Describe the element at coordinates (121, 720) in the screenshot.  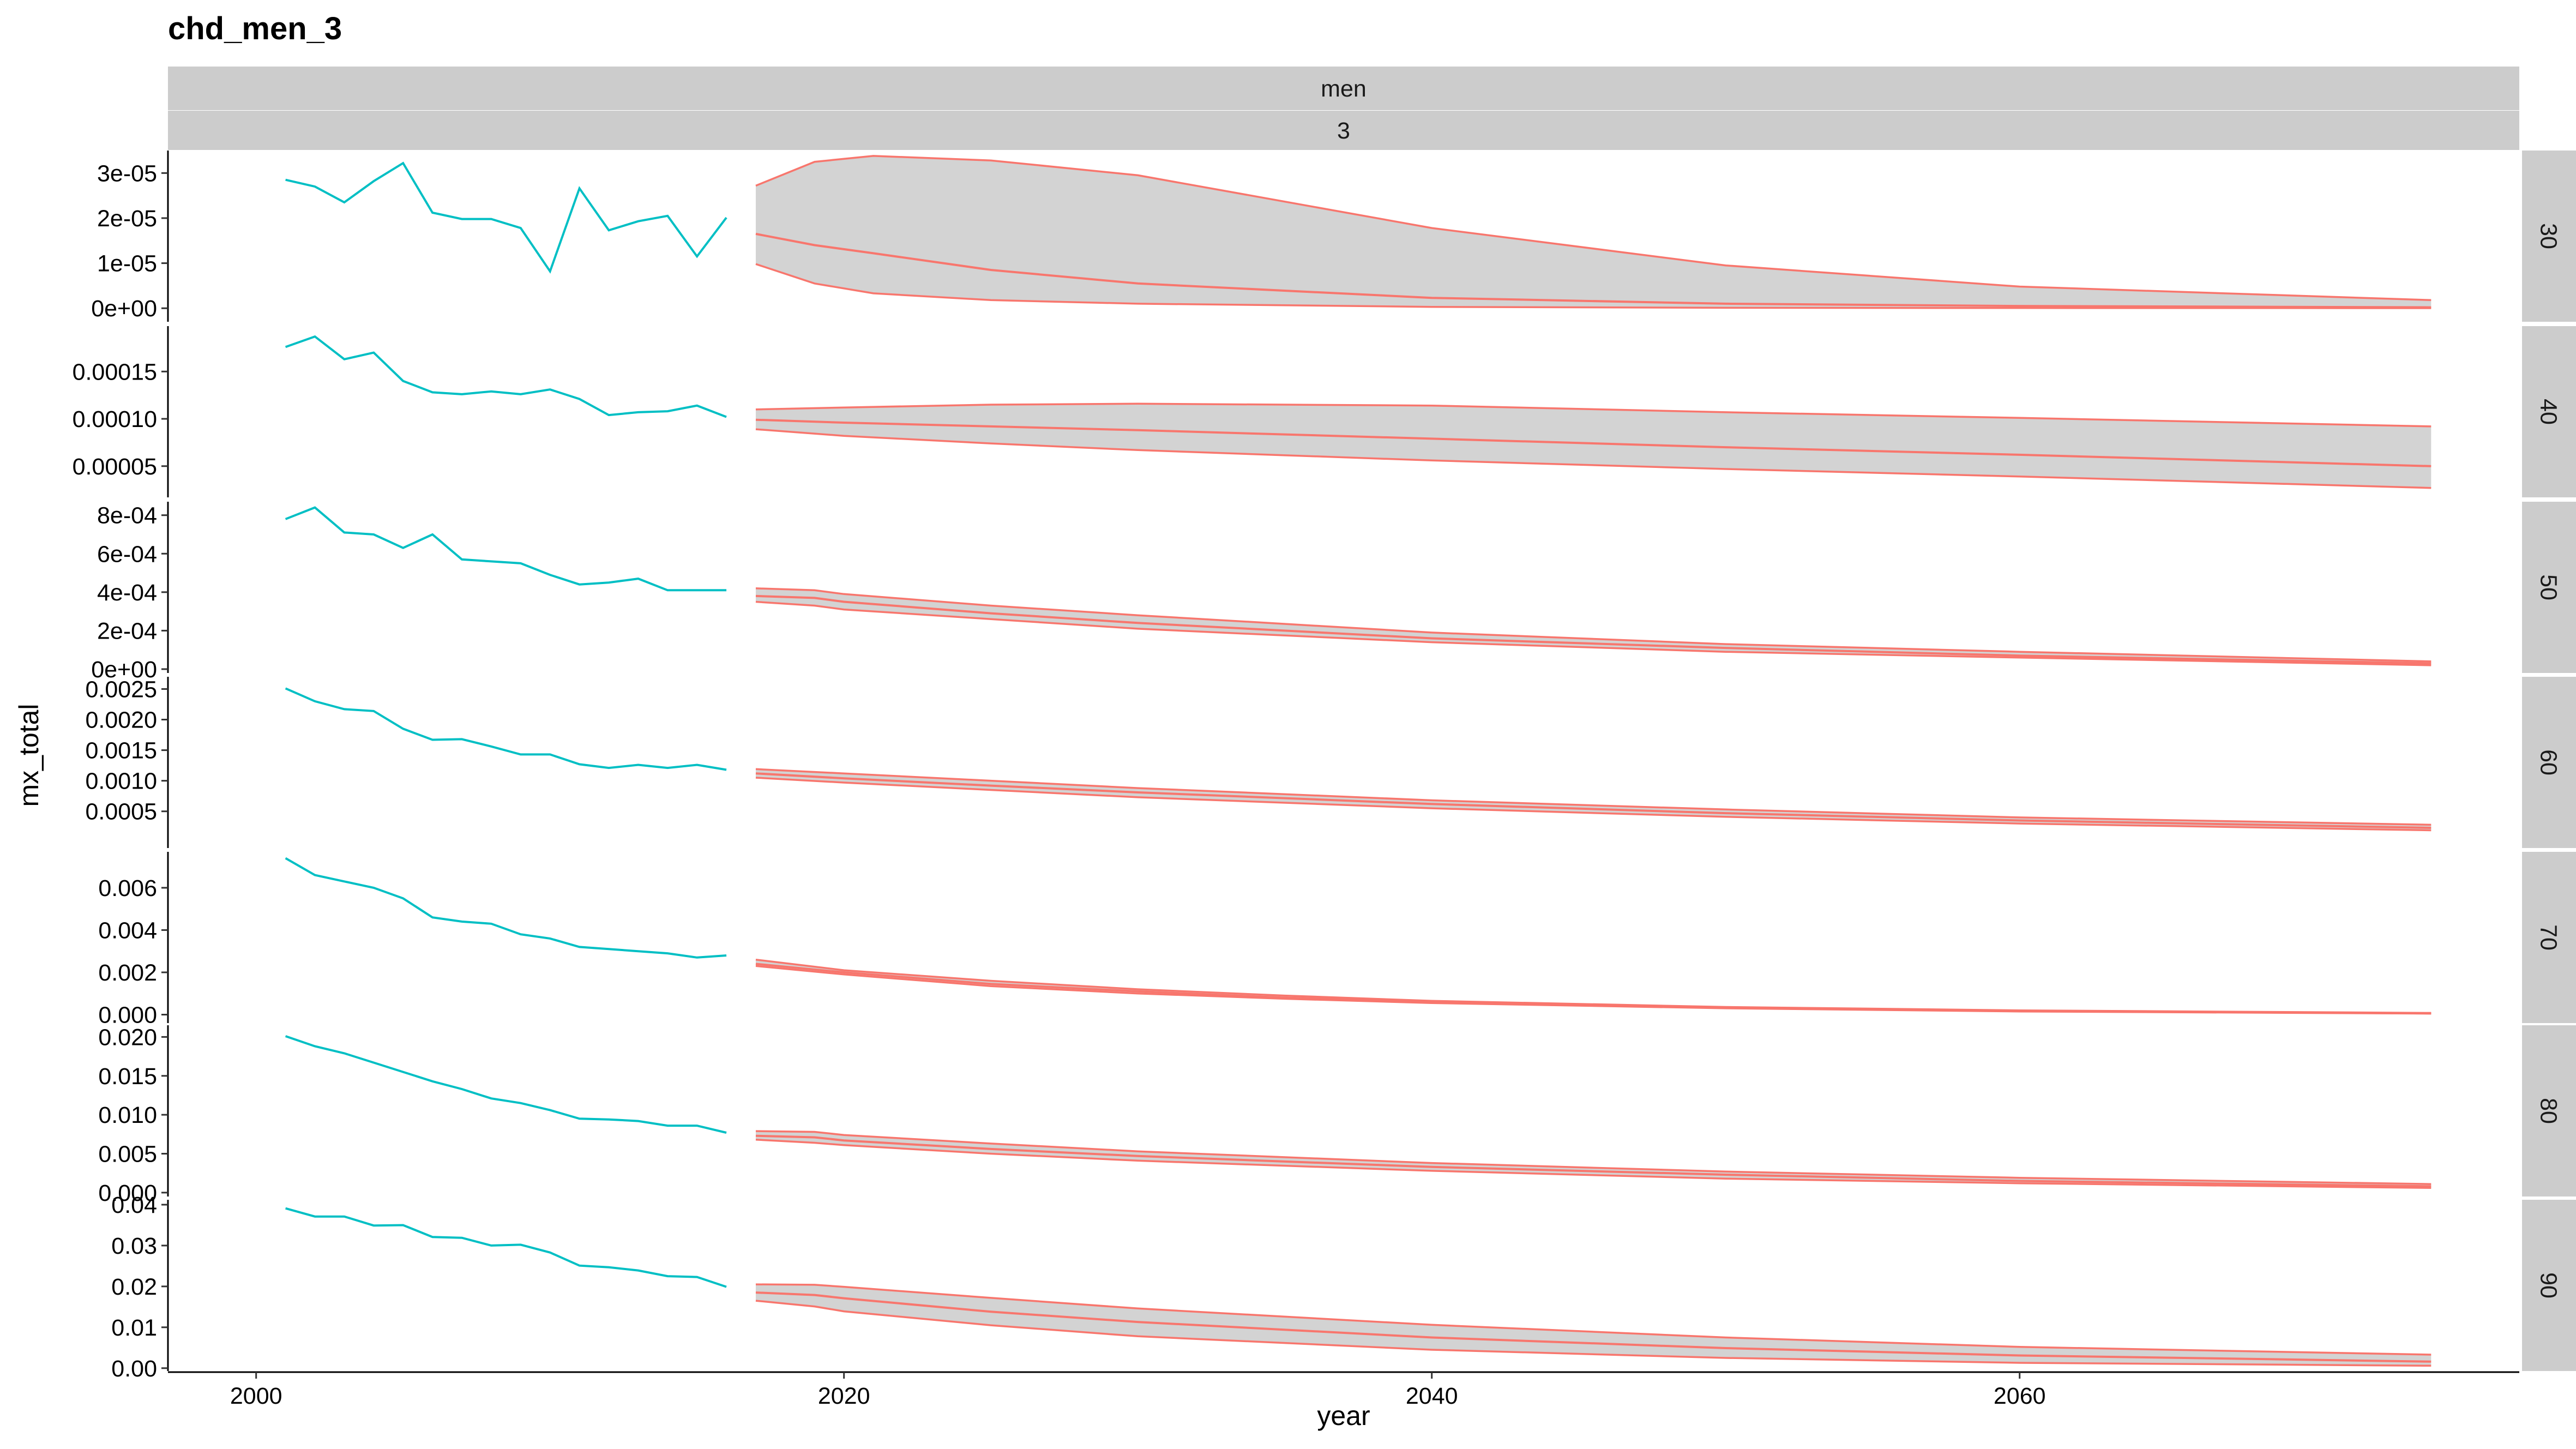
I see `y-tick-label: 0.0020` at that location.